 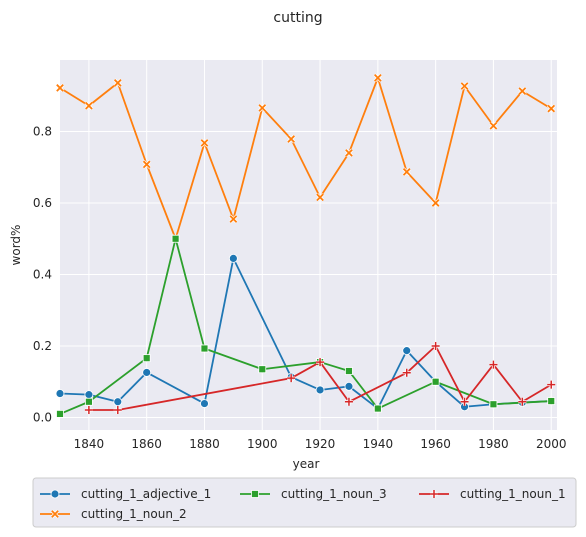 I want to click on x-tick-label: 2000, so click(x=551, y=444).